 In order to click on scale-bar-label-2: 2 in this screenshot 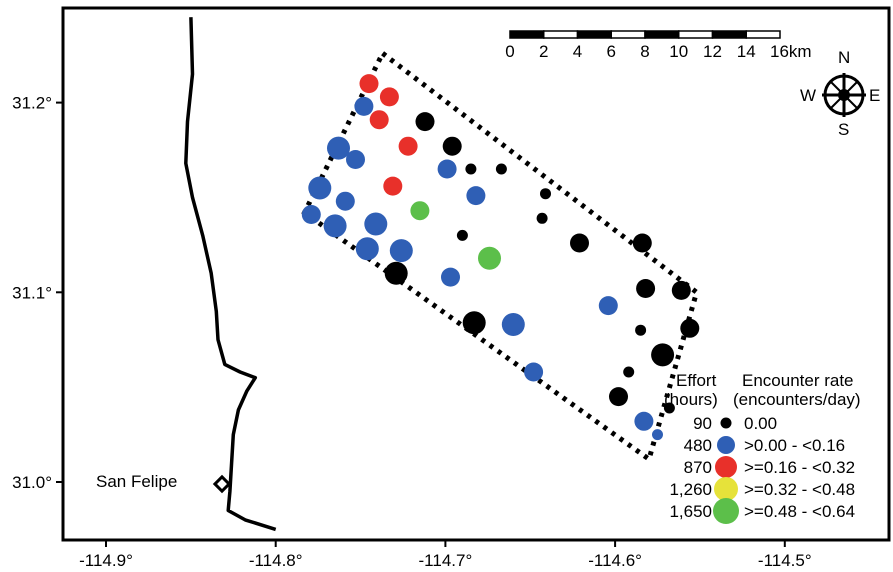, I will do `click(543, 51)`.